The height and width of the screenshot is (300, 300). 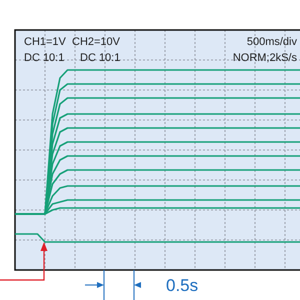 What do you see at coordinates (272, 42) in the screenshot?
I see `text: 500ms/div` at bounding box center [272, 42].